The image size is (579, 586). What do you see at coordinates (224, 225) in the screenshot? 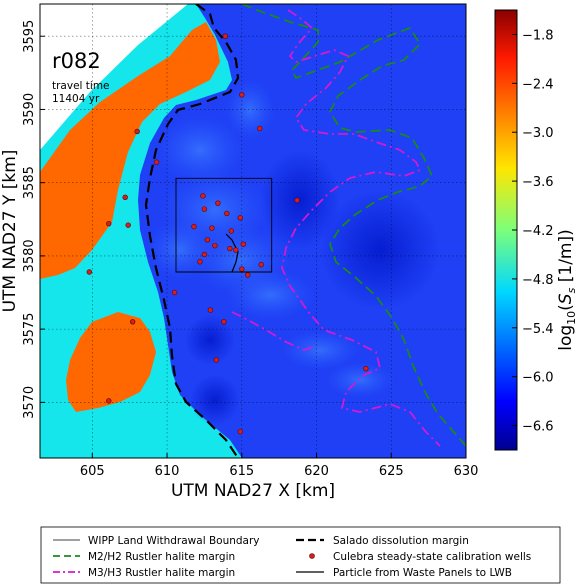
I see `wipp-land-withdrawal-boundary` at bounding box center [224, 225].